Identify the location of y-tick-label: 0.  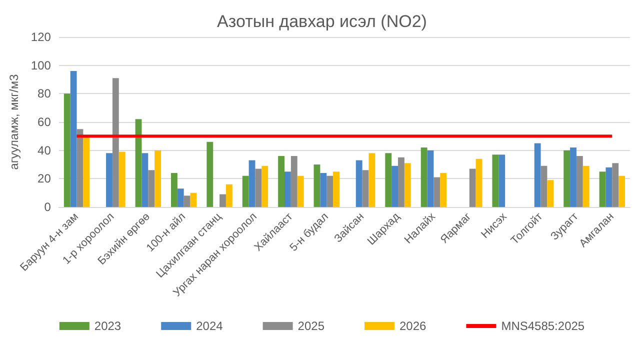
(48, 207).